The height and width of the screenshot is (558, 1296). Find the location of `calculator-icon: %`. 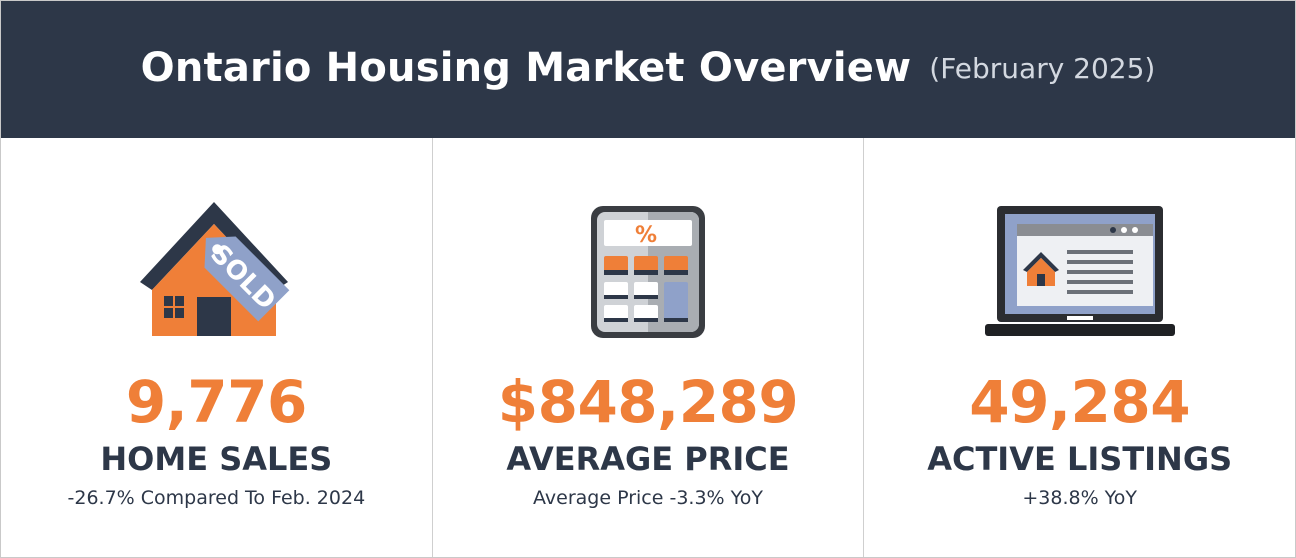

calculator-icon: % is located at coordinates (648, 265).